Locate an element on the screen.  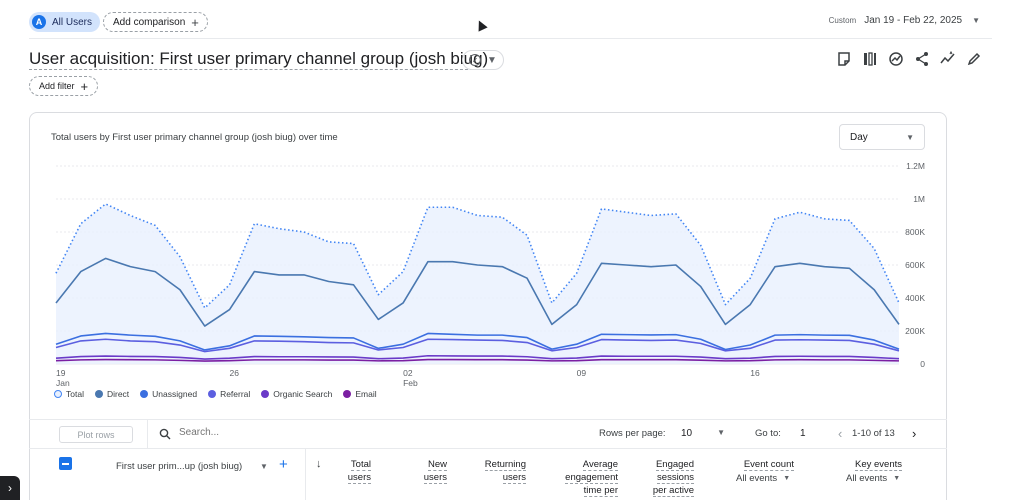
x-tick-month-label: Feb is located at coordinates (410, 383).